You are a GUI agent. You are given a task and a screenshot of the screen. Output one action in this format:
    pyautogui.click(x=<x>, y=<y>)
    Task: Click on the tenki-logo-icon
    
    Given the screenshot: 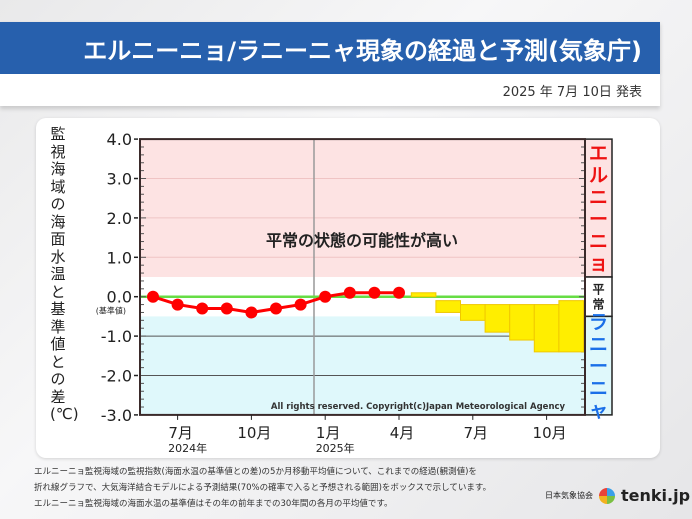 What is the action you would take?
    pyautogui.click(x=607, y=495)
    